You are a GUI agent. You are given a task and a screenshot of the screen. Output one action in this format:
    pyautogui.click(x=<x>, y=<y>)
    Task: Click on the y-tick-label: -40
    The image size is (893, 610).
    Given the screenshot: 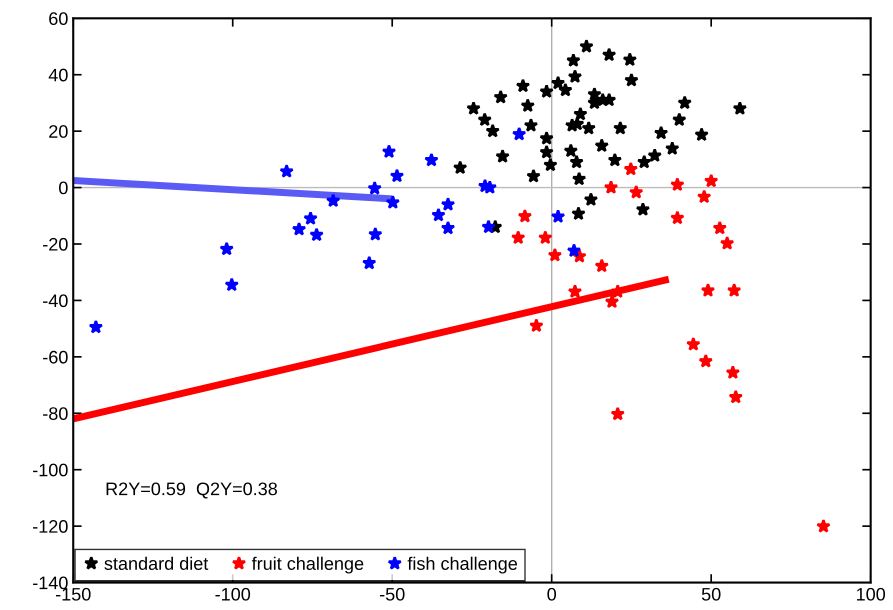 What is the action you would take?
    pyautogui.click(x=55, y=301)
    